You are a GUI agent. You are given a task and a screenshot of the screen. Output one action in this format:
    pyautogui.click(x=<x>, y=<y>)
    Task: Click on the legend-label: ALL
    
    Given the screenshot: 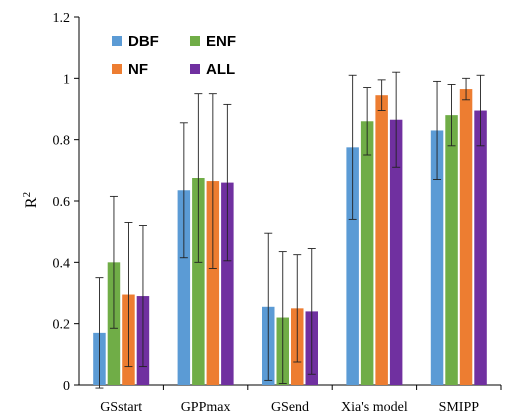 What is the action you would take?
    pyautogui.click(x=220, y=69)
    